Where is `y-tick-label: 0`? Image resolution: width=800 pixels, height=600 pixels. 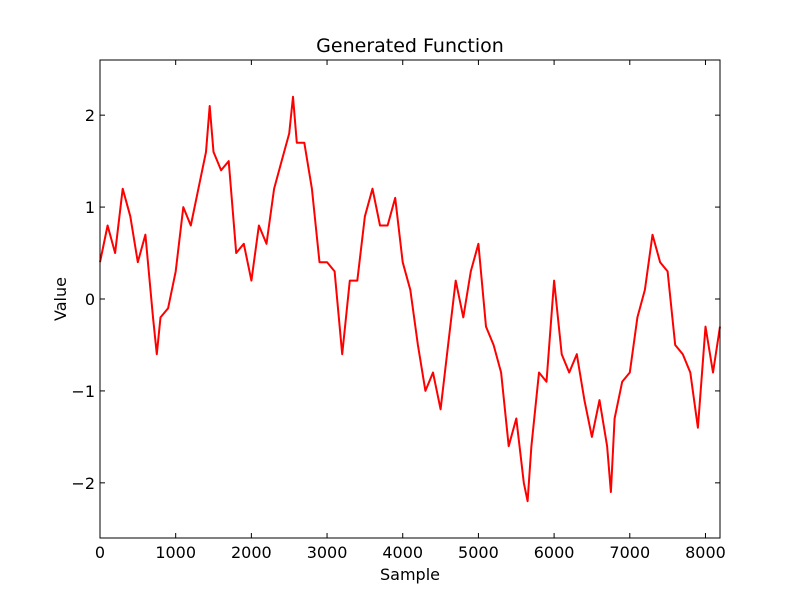 y-tick-label: 0 is located at coordinates (90, 299).